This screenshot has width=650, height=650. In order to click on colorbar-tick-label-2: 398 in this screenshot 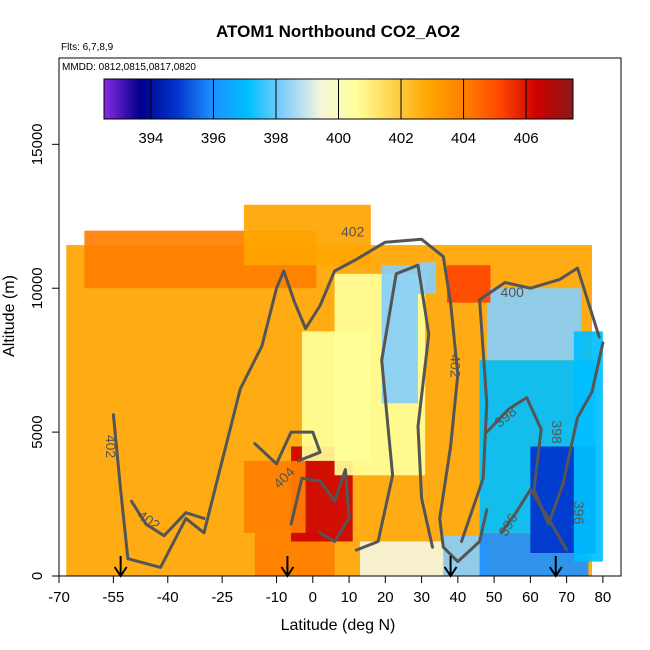, I will do `click(275, 138)`.